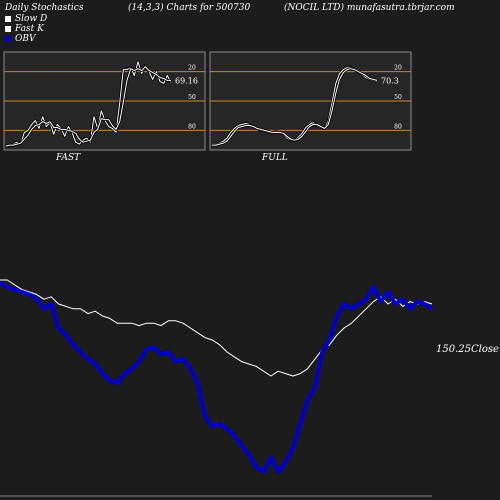 The height and width of the screenshot is (500, 500). Describe the element at coordinates (8, 19) in the screenshot. I see `legend-swatch-slow-d` at that location.